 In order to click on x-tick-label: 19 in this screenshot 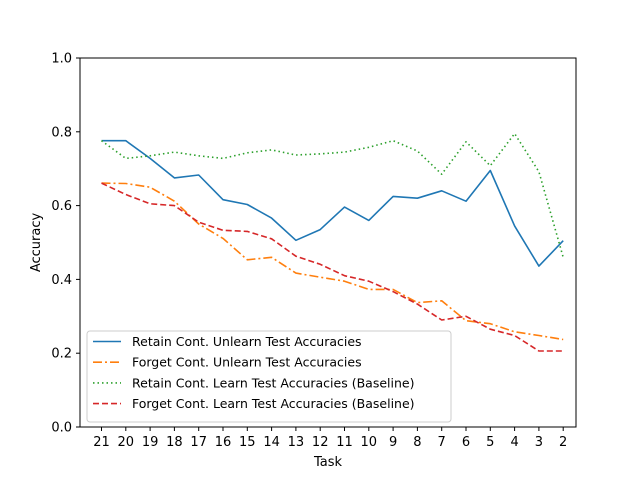, I will do `click(150, 442)`.